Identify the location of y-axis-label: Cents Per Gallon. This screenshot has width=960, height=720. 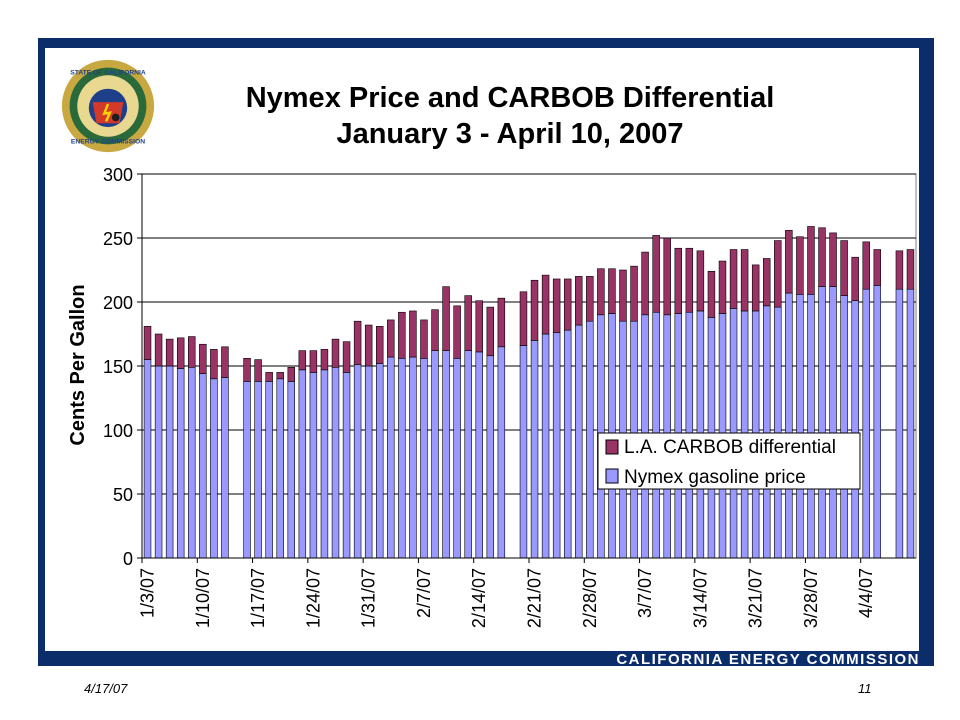
(78, 364).